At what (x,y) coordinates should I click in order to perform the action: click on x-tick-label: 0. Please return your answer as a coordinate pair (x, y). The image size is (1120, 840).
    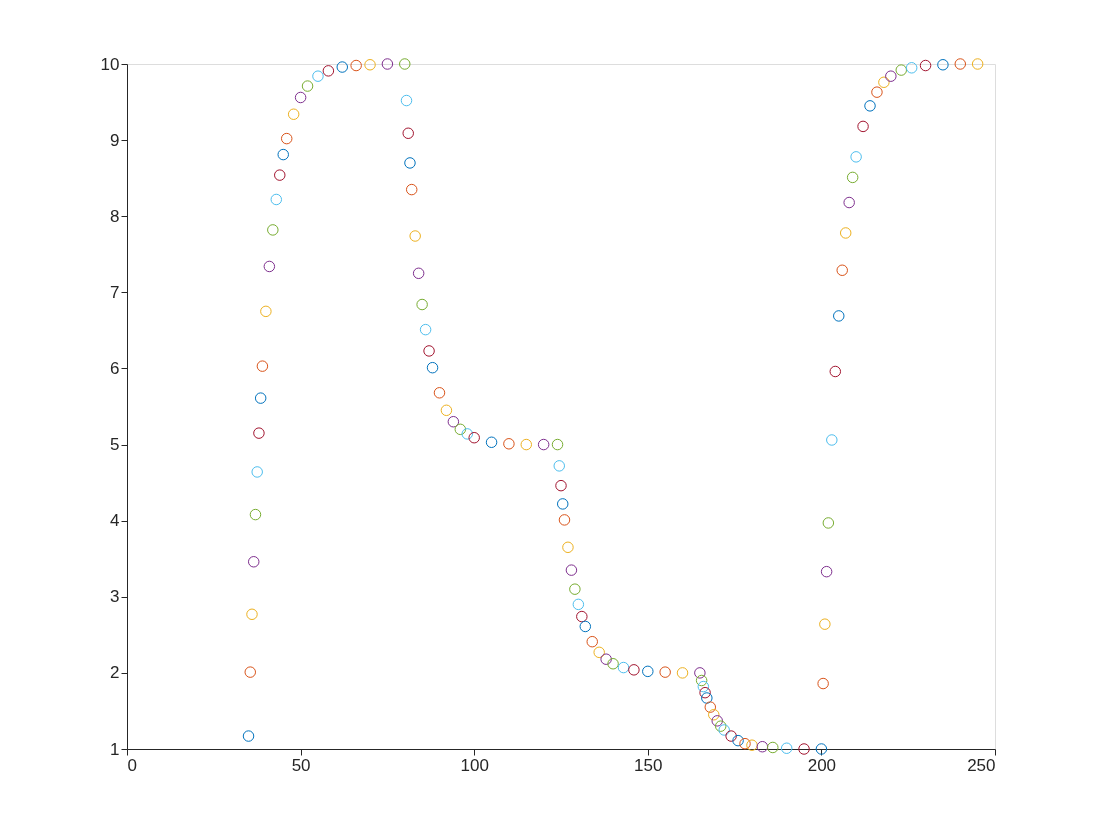
    Looking at the image, I should click on (132, 765).